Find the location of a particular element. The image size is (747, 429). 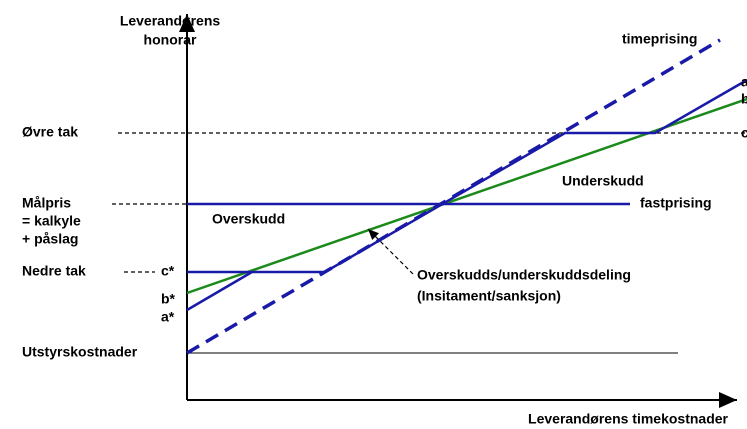

axis-marker: b* is located at coordinates (168, 299).